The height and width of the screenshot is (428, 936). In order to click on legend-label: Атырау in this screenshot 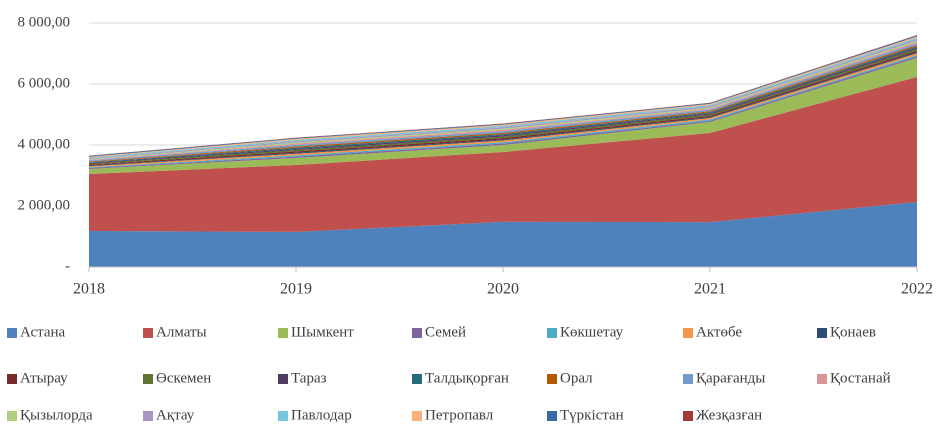, I will do `click(44, 378)`.